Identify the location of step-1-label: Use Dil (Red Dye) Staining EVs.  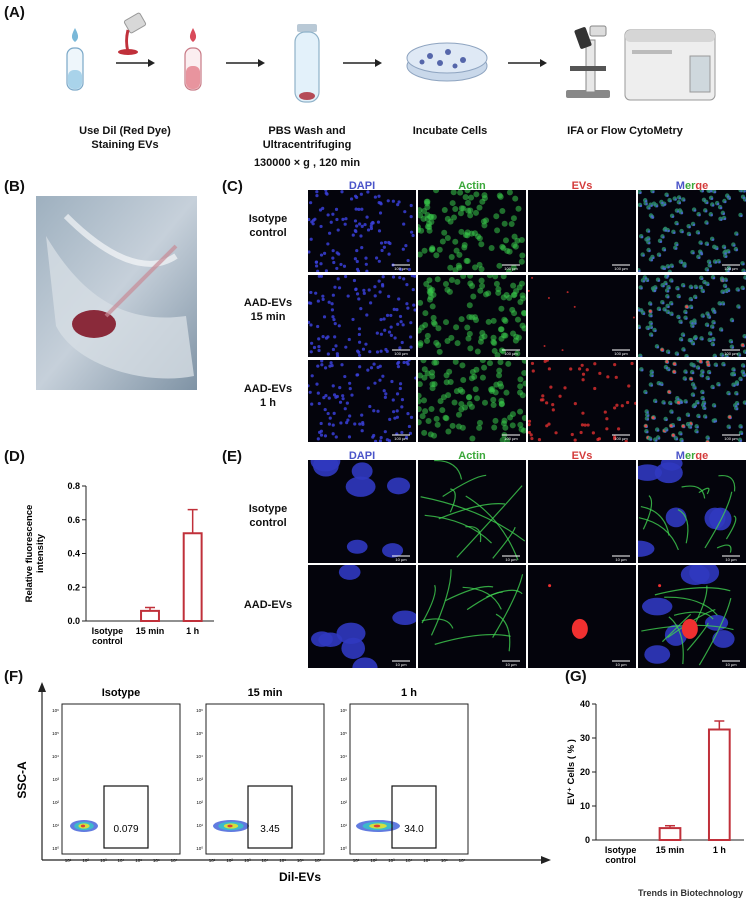
(125, 138).